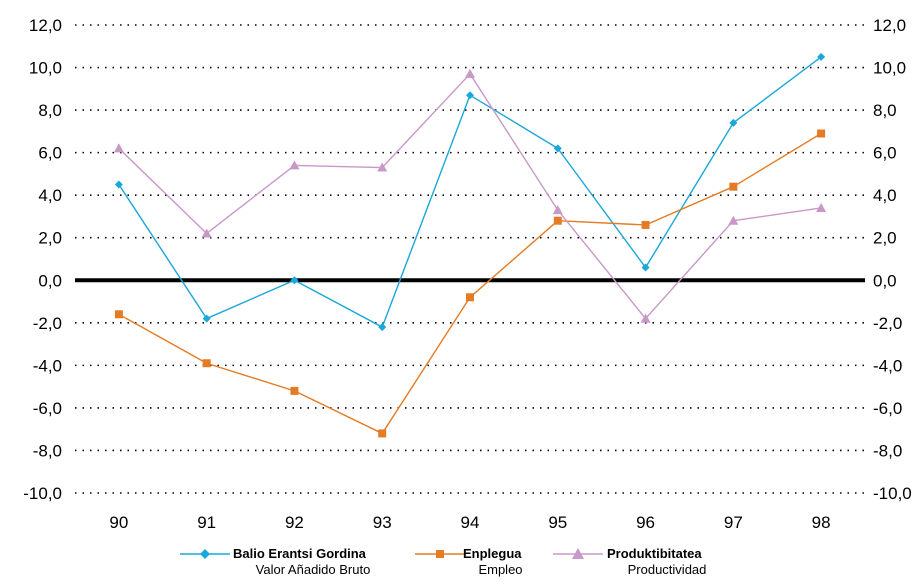 Image resolution: width=921 pixels, height=587 pixels. What do you see at coordinates (885, 238) in the screenshot?
I see `y-tick-label-right: 2,0` at bounding box center [885, 238].